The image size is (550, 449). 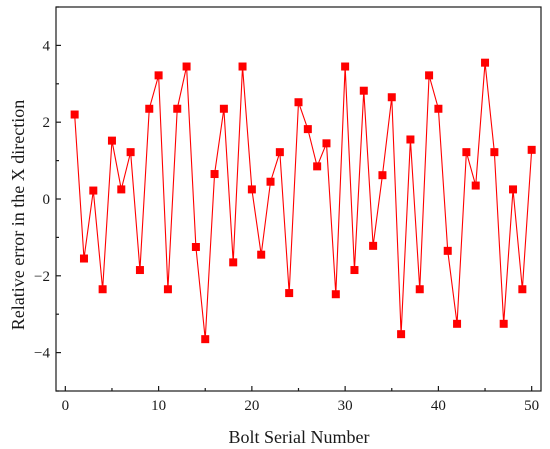 I want to click on y-tick-label: 0, so click(x=47, y=200).